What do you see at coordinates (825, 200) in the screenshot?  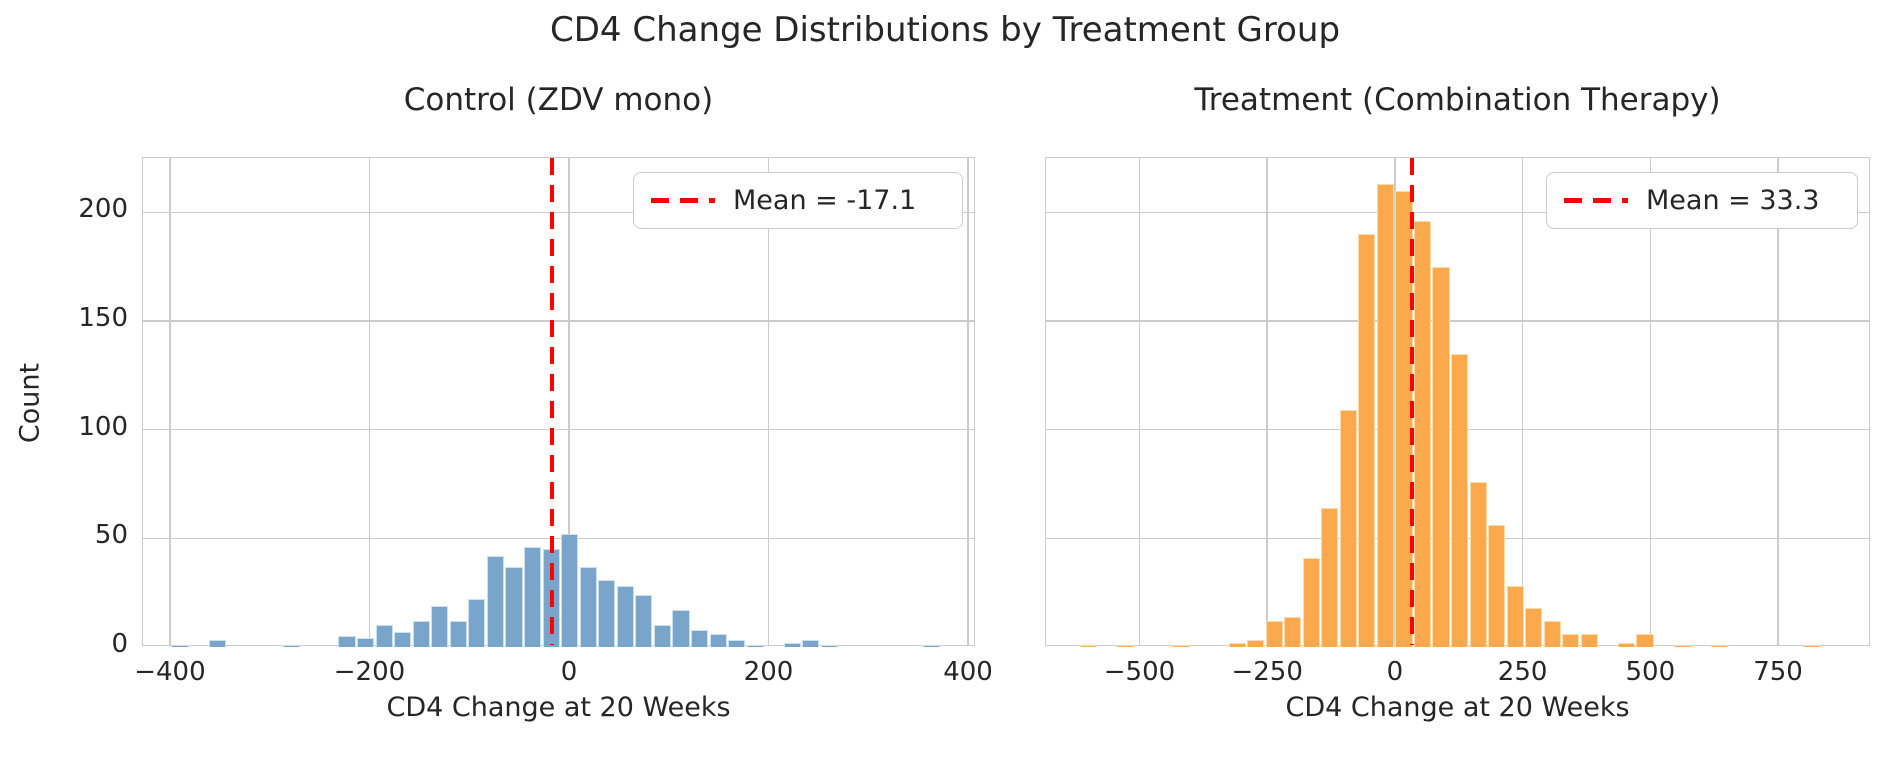 I see `legend-label-control: Mean = -17.1` at bounding box center [825, 200].